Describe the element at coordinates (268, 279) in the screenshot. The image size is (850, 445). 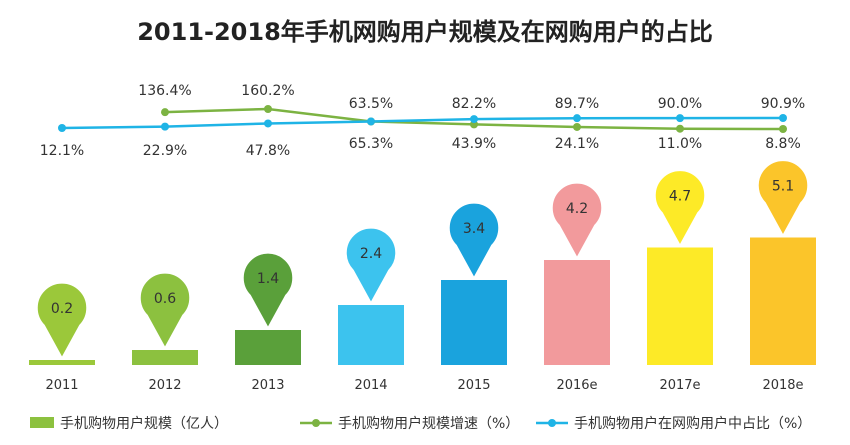
I see `bar-data-label: 1.4` at that location.